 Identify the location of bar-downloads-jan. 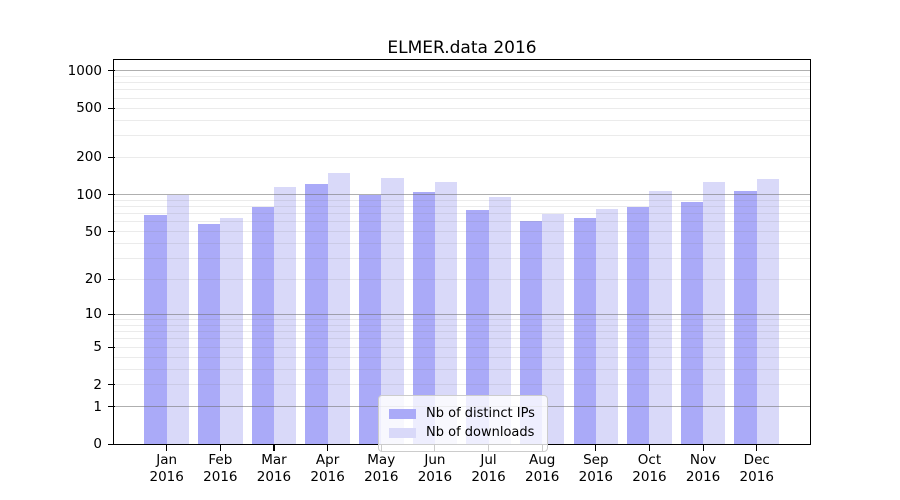
(177, 319).